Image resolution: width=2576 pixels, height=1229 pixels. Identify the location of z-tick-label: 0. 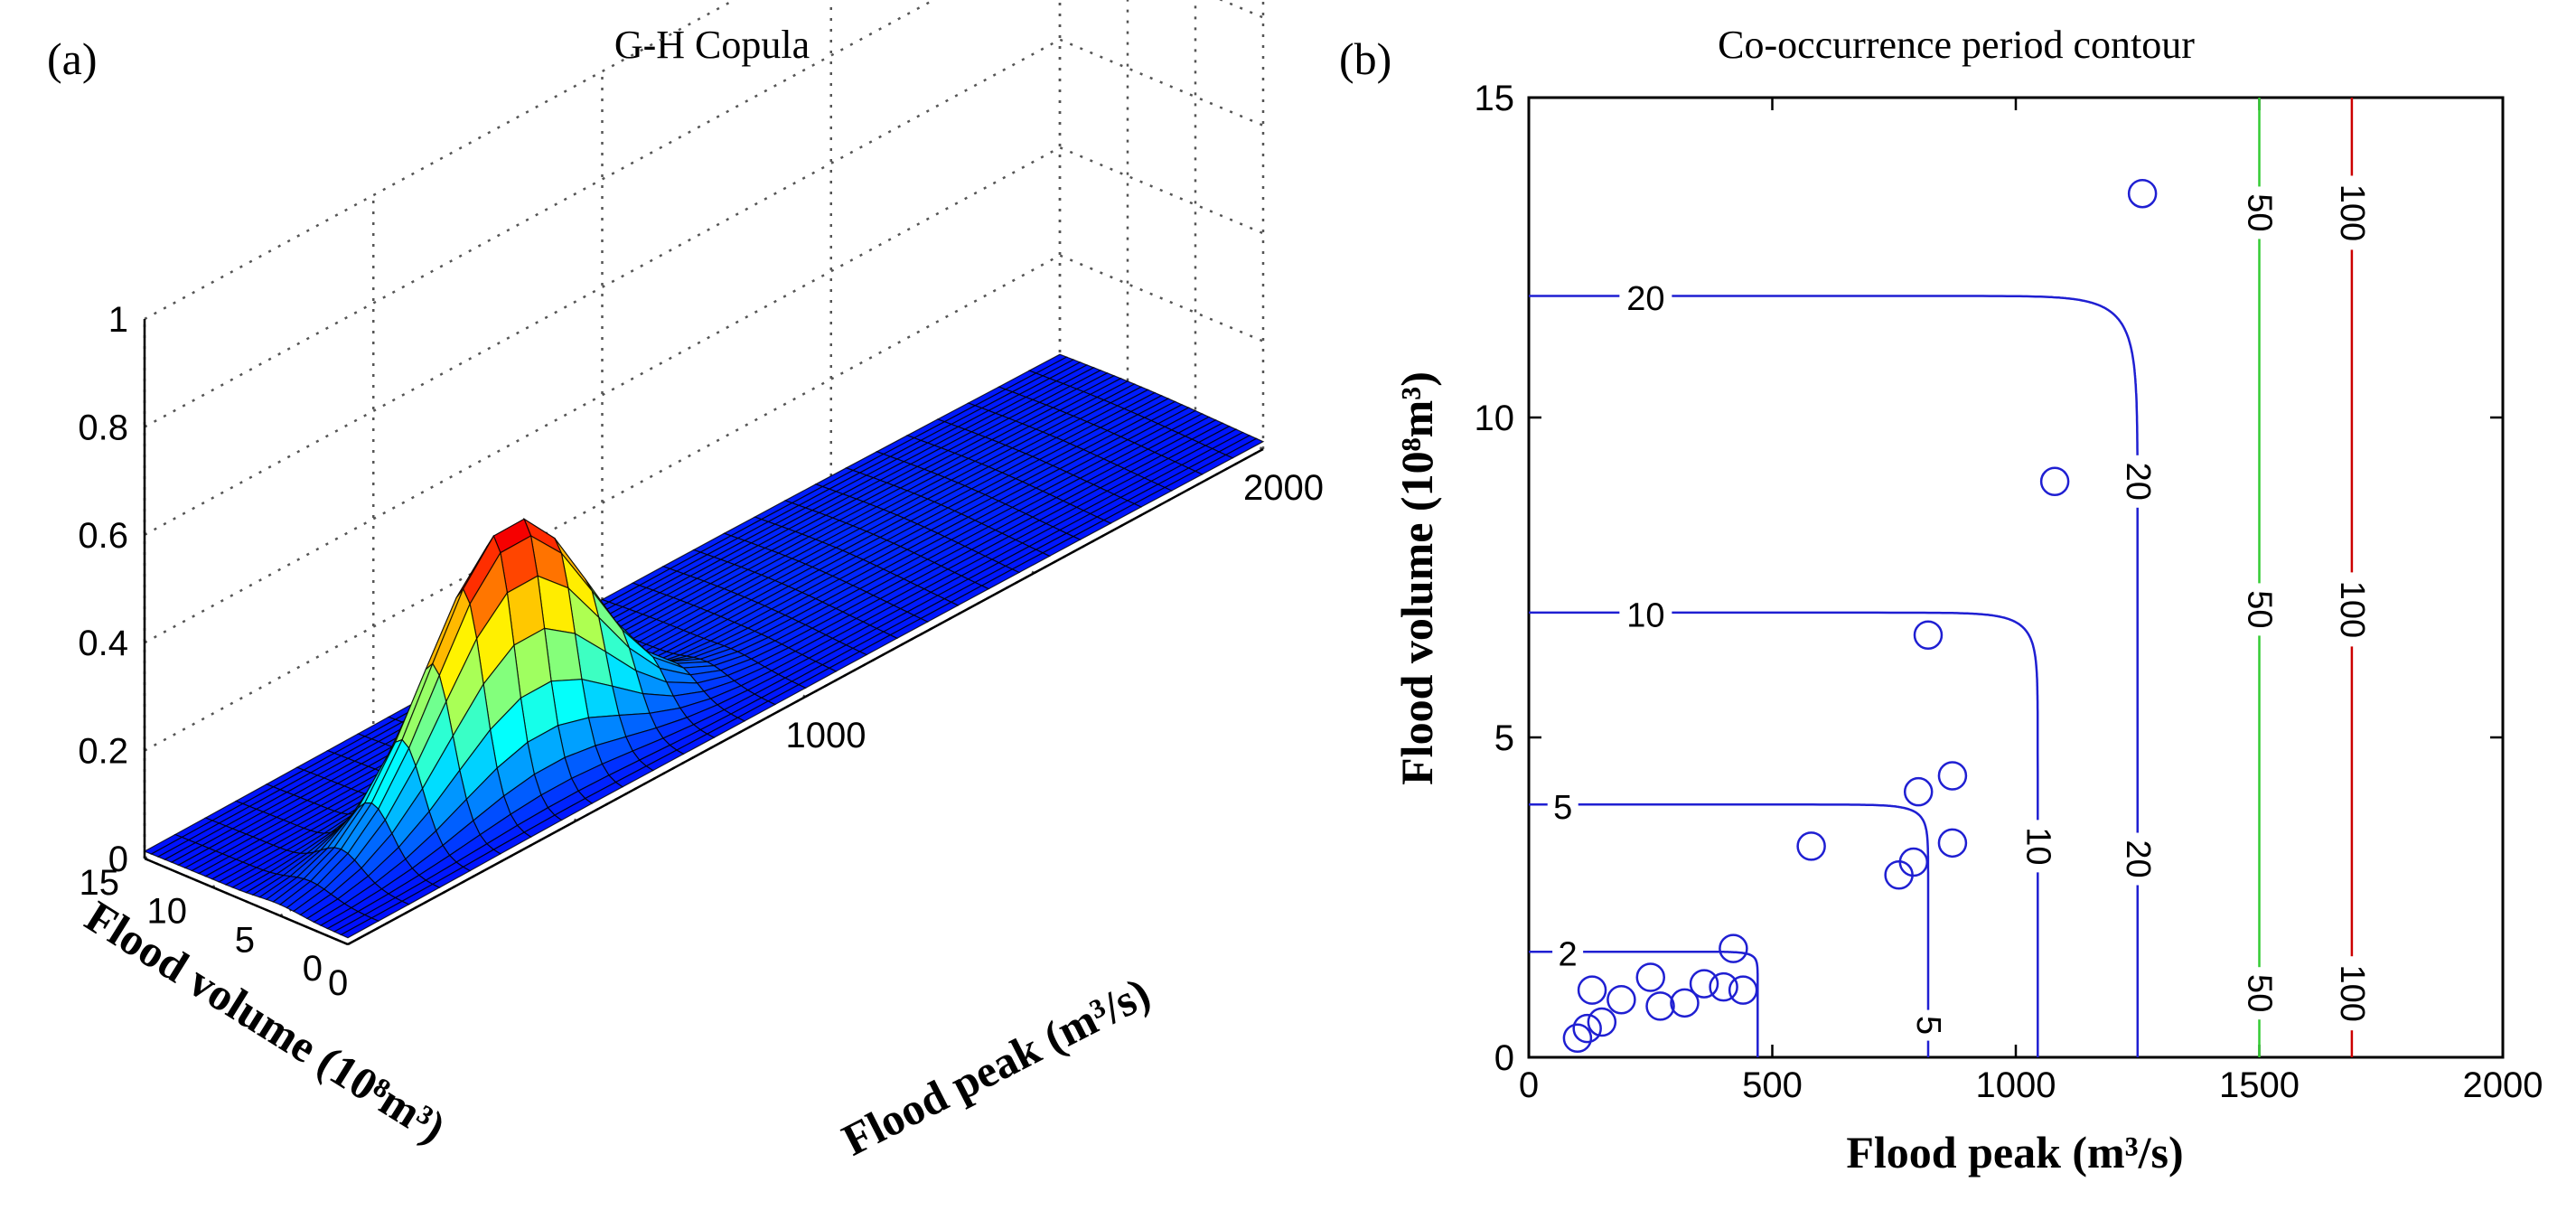
(118, 859).